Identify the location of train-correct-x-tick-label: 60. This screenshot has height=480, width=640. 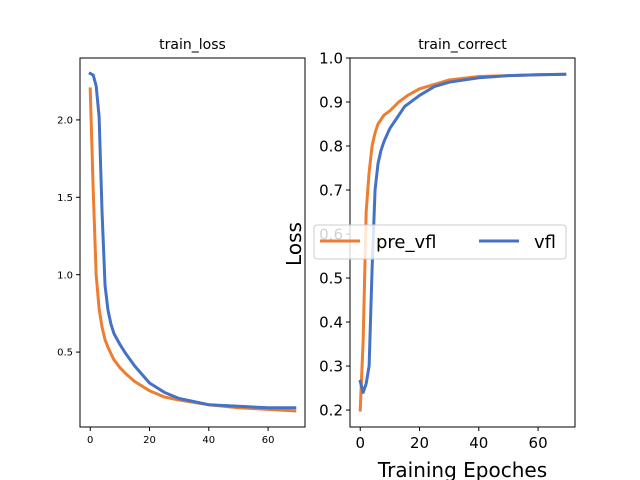
(538, 443).